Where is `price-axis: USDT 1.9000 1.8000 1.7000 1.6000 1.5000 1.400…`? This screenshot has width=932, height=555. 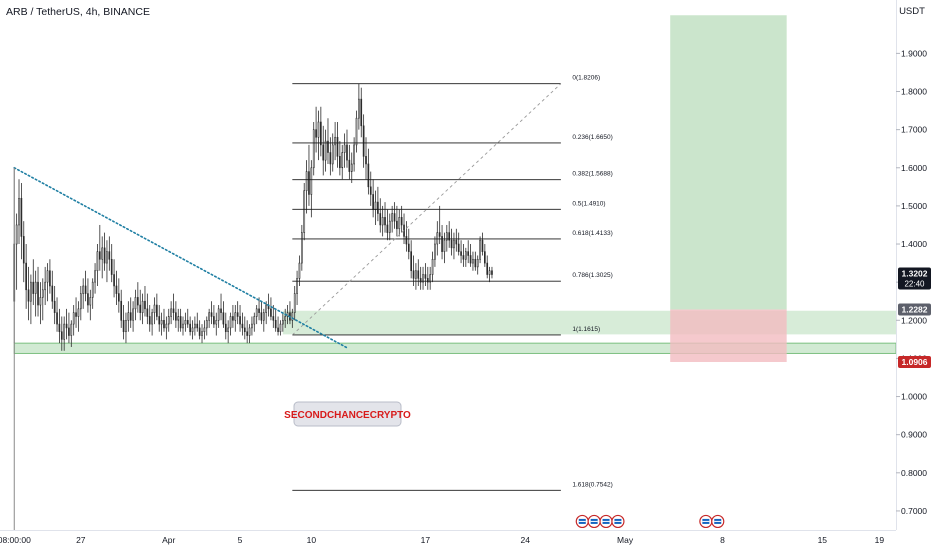 price-axis: USDT 1.9000 1.8000 1.7000 1.6000 1.5000 1.400… is located at coordinates (911, 265).